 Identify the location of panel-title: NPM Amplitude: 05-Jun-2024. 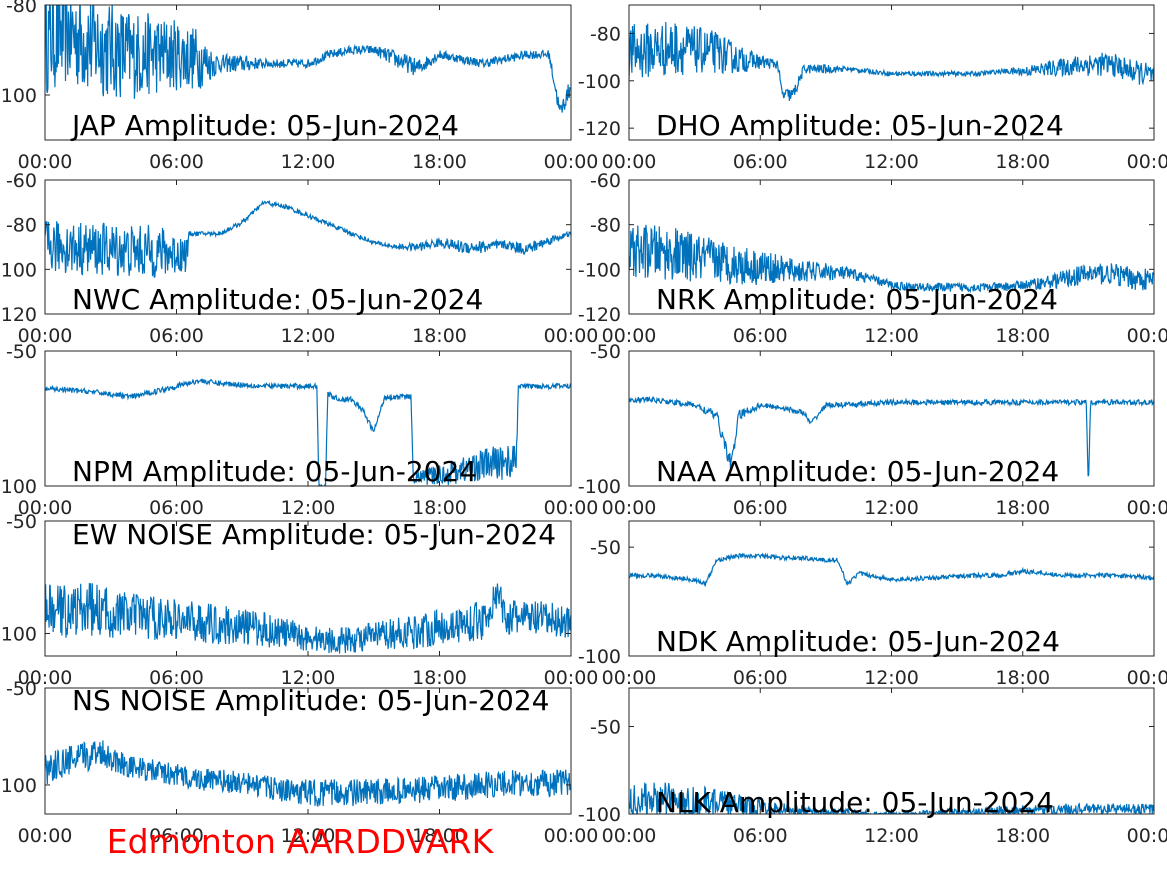
(274, 471).